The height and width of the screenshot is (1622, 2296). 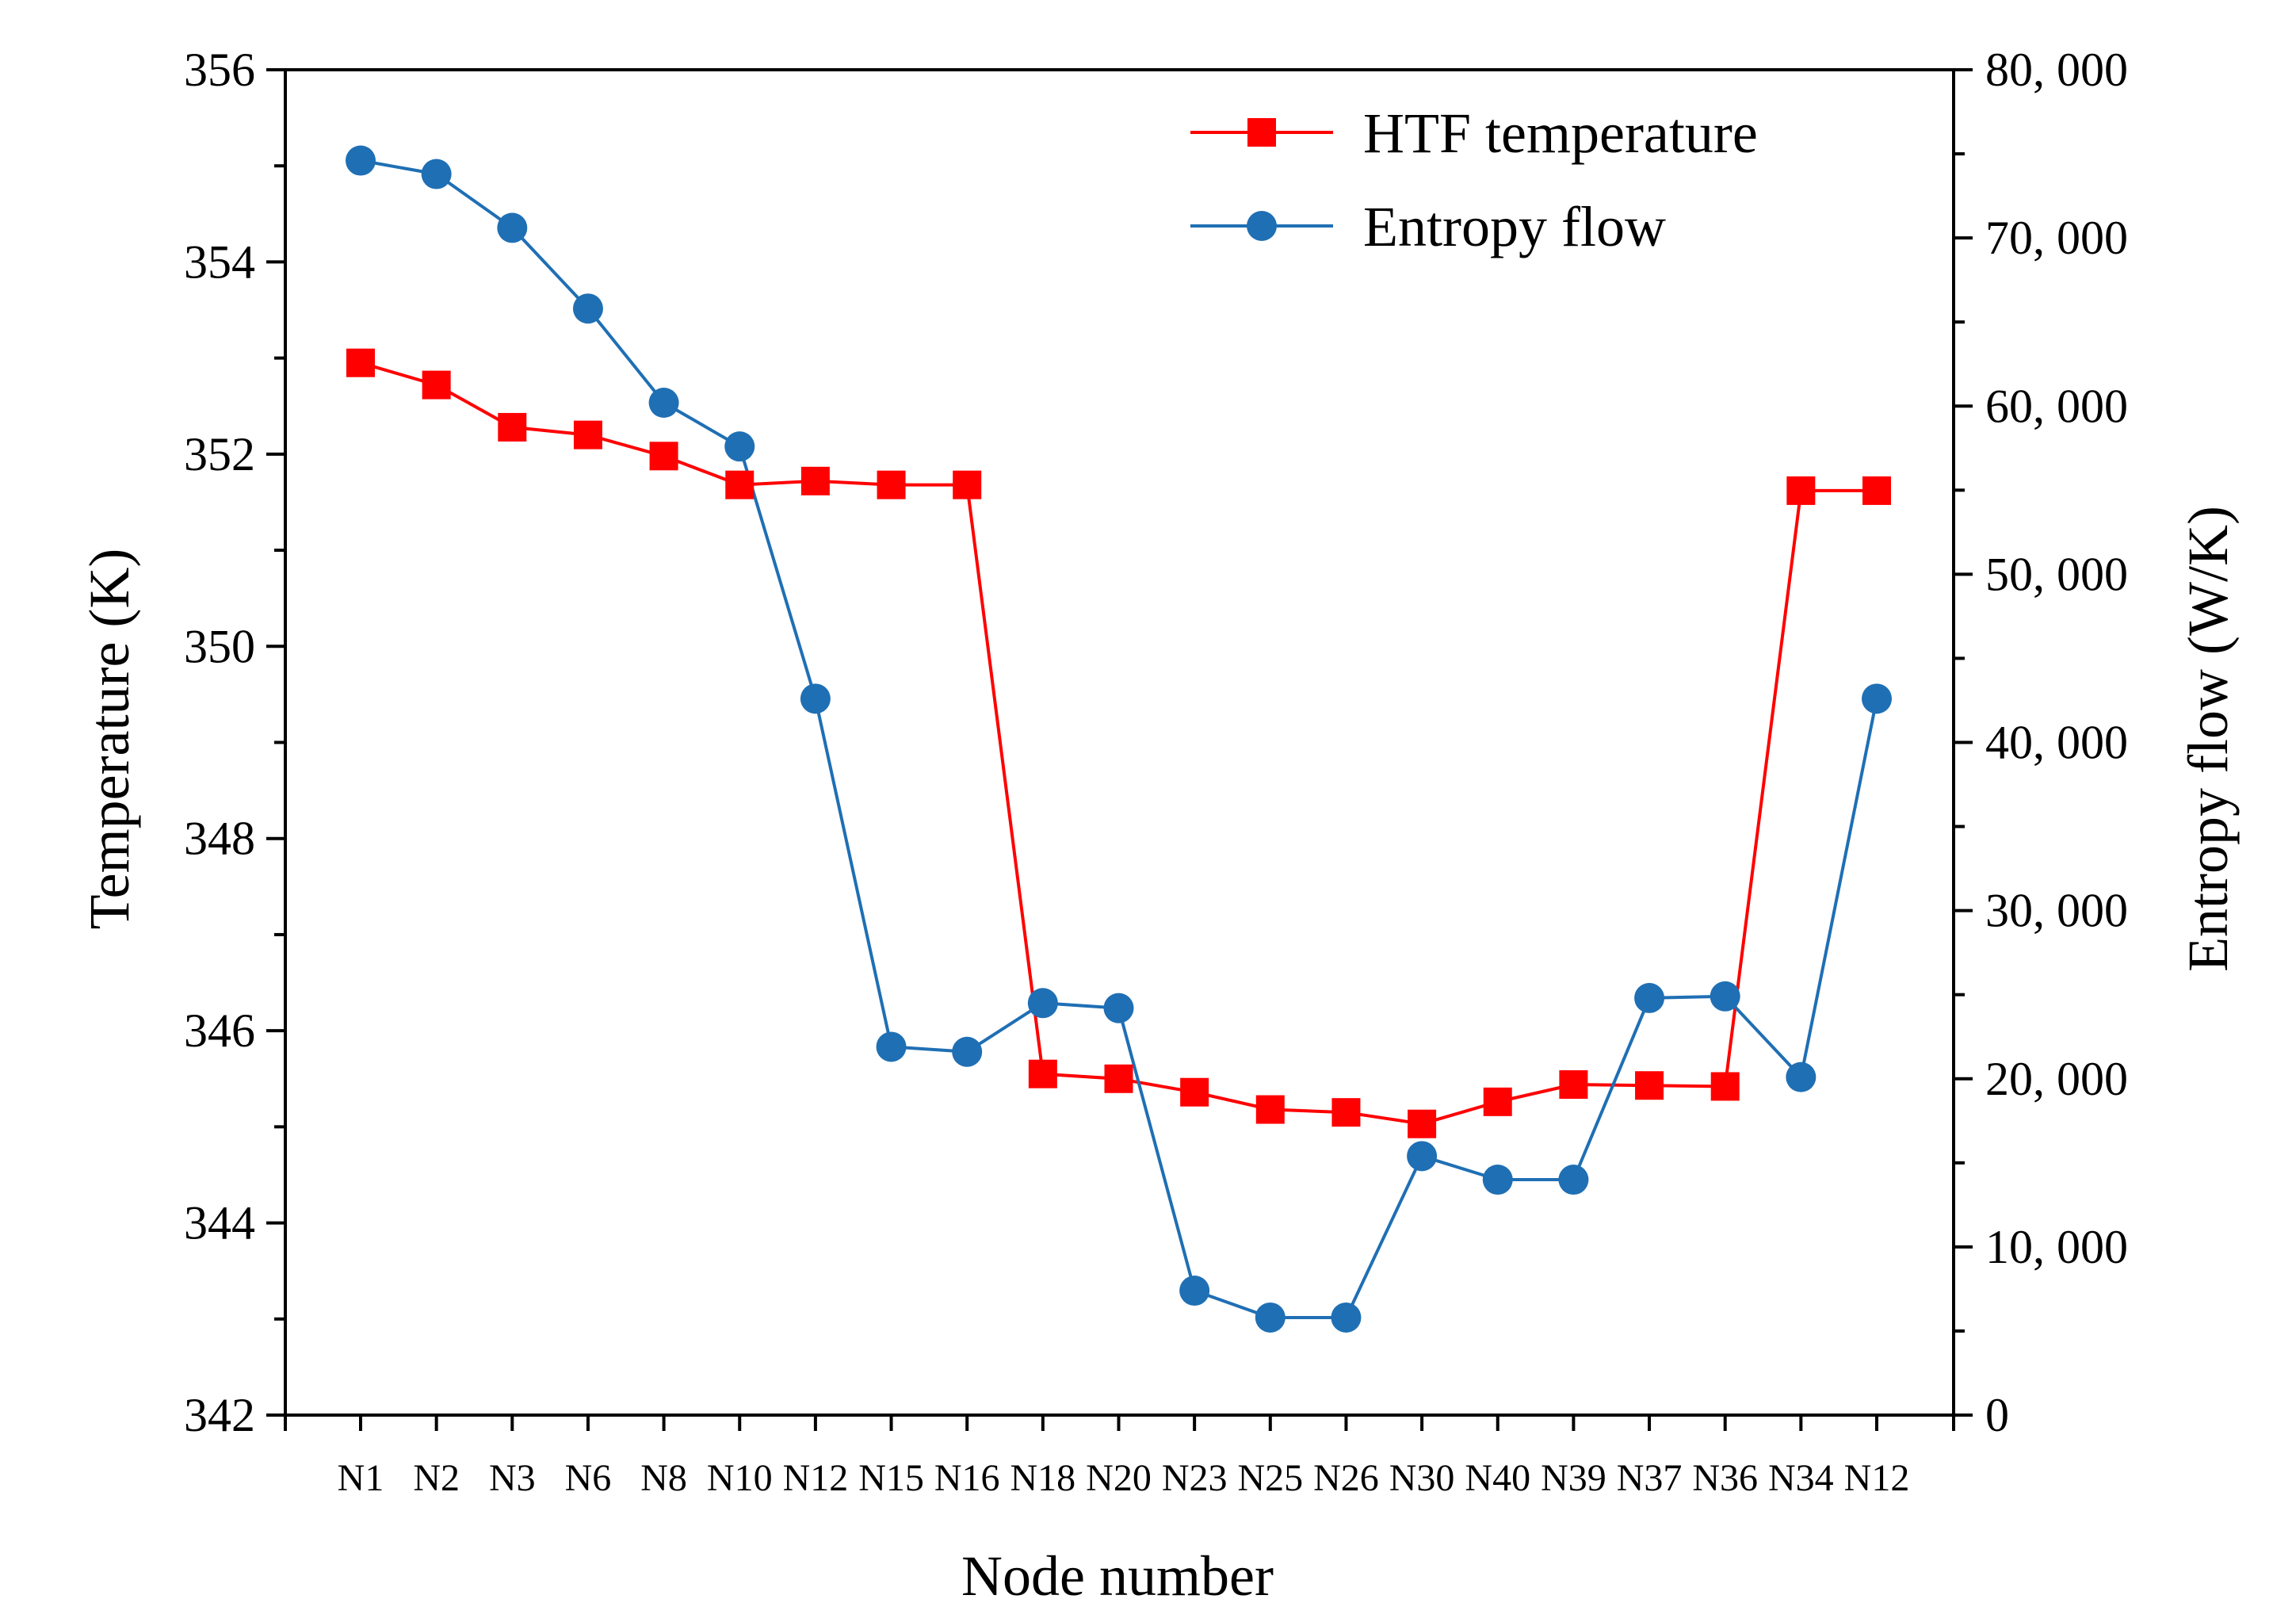 I want to click on x-tick-label: N1, so click(x=361, y=1478).